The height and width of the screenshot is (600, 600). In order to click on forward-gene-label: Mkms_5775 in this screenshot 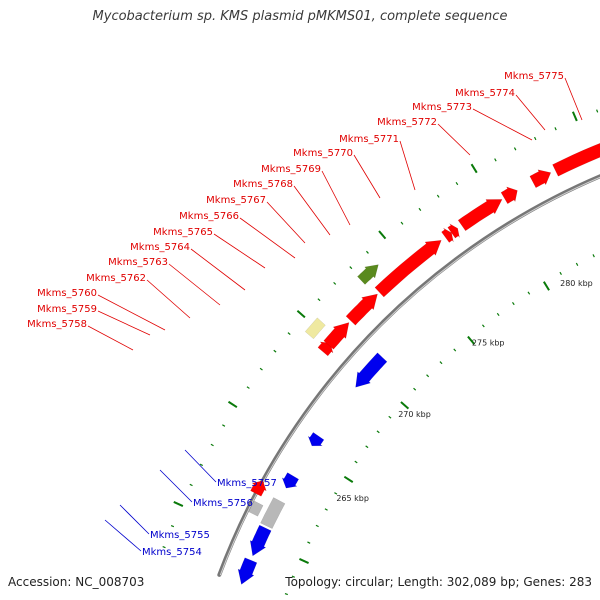, I will do `click(534, 76)`.